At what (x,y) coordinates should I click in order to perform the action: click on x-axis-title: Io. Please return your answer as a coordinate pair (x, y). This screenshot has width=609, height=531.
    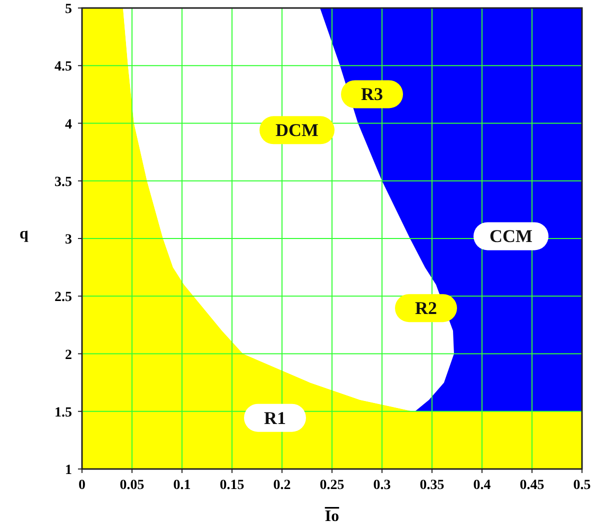
    Looking at the image, I should click on (332, 516).